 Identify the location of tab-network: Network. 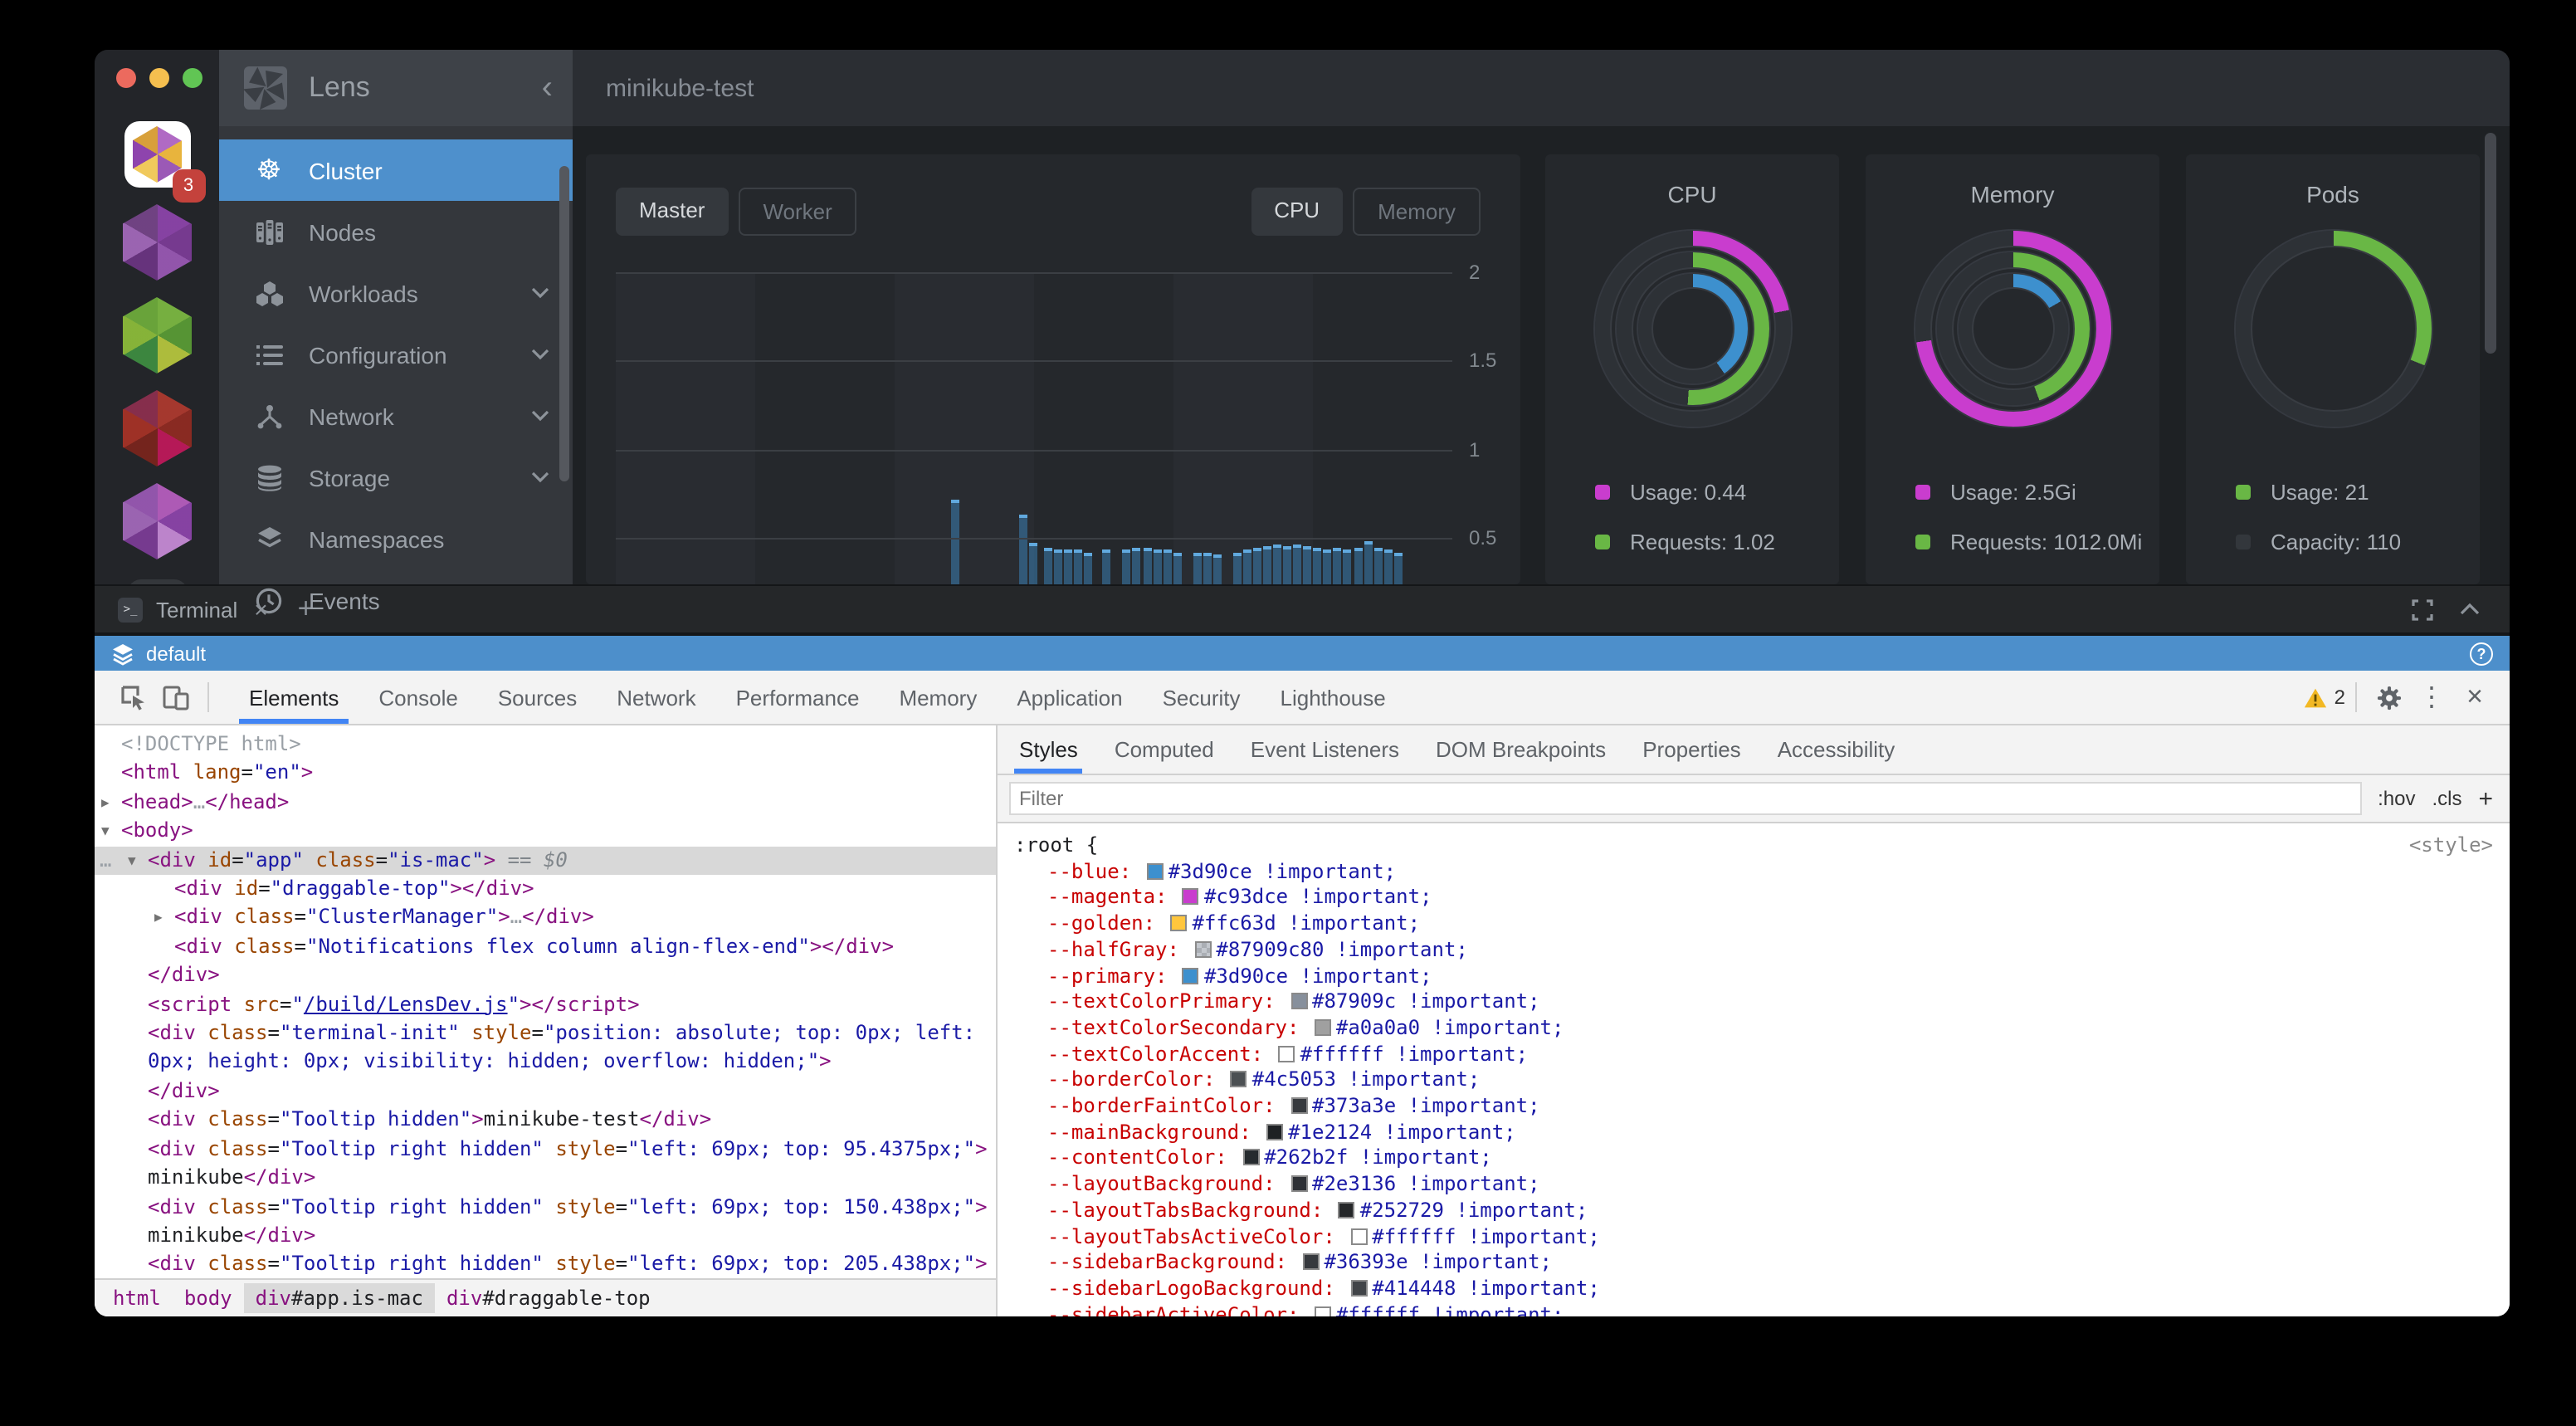
(657, 697).